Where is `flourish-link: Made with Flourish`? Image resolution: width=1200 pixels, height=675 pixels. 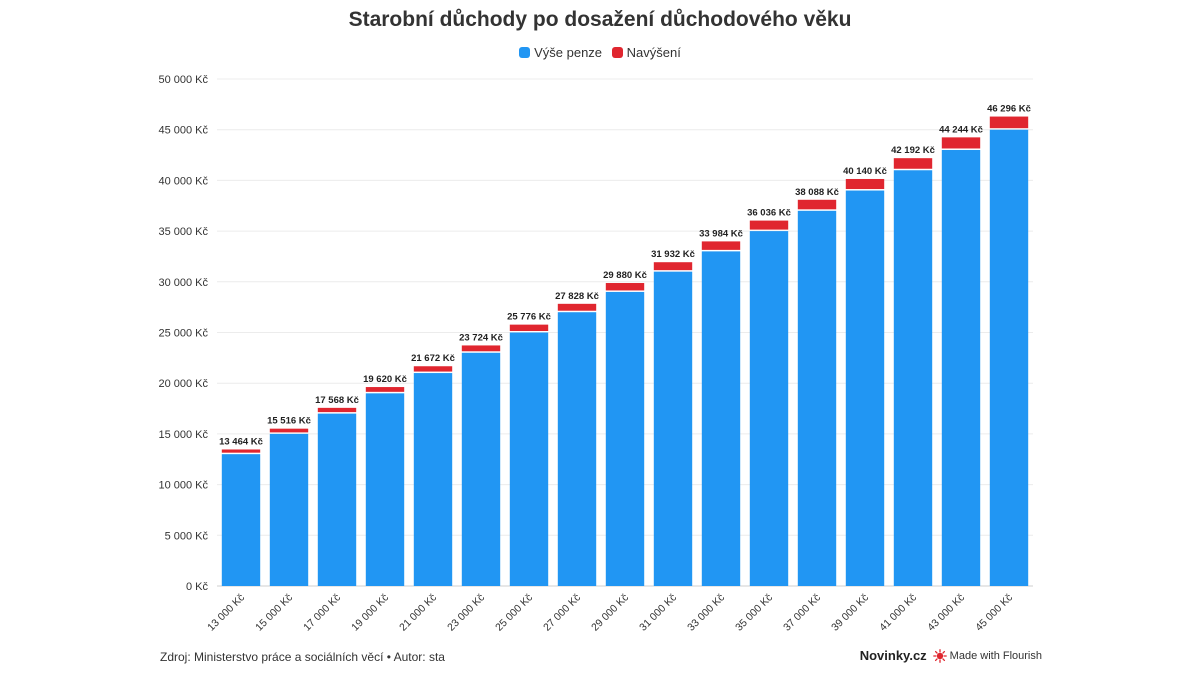 flourish-link: Made with Flourish is located at coordinates (987, 655).